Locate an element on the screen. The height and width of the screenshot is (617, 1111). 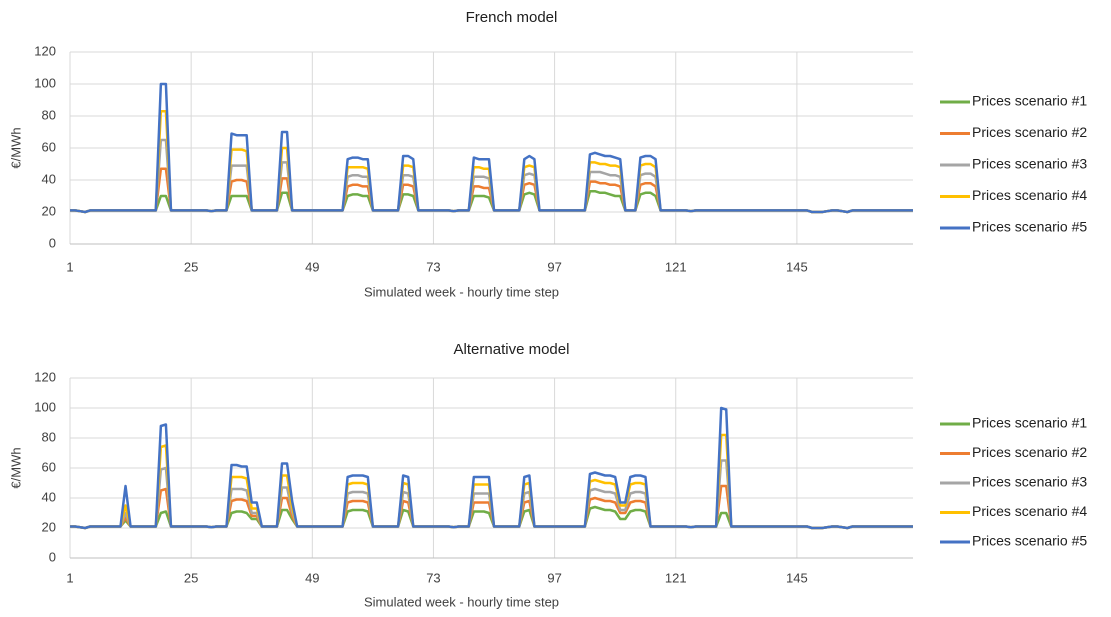
chart-title: Alternative model is located at coordinates (512, 349).